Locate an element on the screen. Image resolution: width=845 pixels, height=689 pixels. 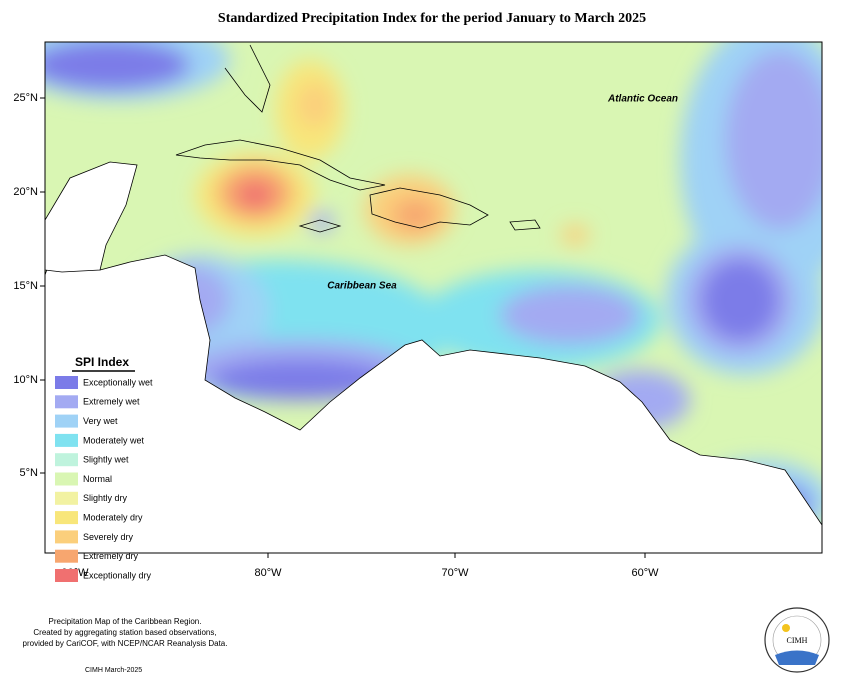
legend-label: Slightly dry is located at coordinates (105, 498).